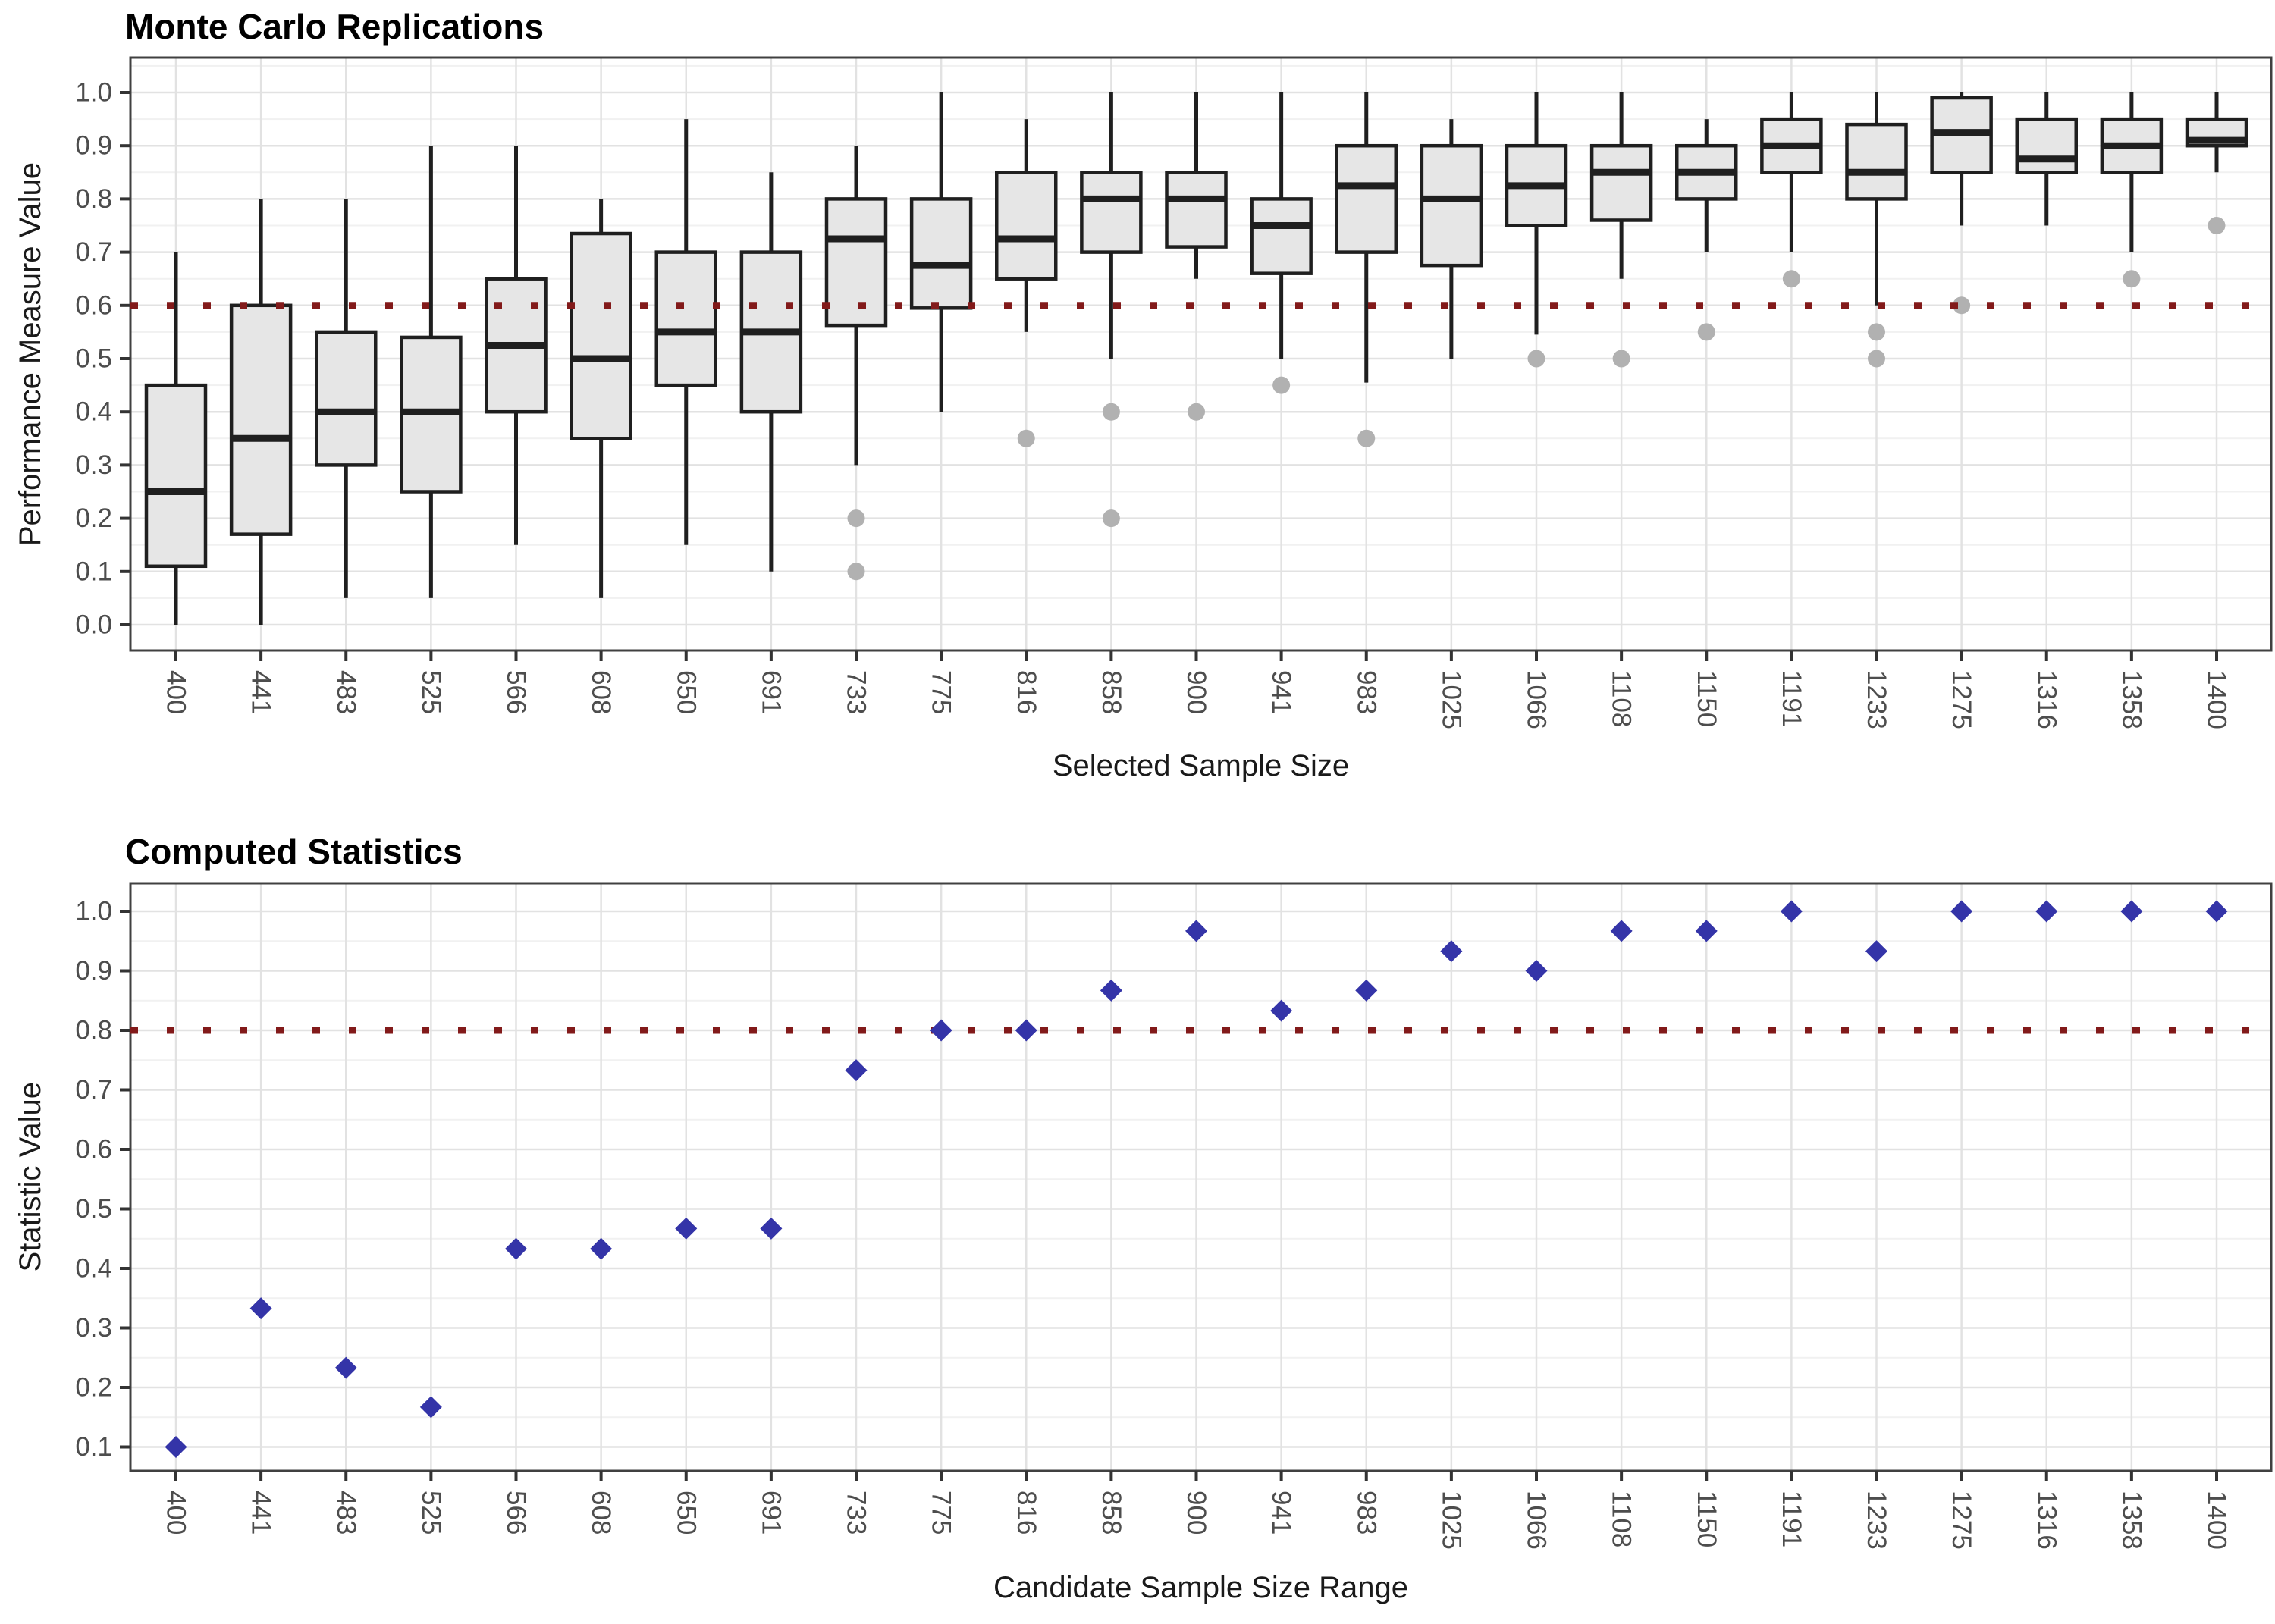 The image size is (2275, 1624). Describe the element at coordinates (2217, 699) in the screenshot. I see `top-chart-x-tick-label: 1400` at that location.